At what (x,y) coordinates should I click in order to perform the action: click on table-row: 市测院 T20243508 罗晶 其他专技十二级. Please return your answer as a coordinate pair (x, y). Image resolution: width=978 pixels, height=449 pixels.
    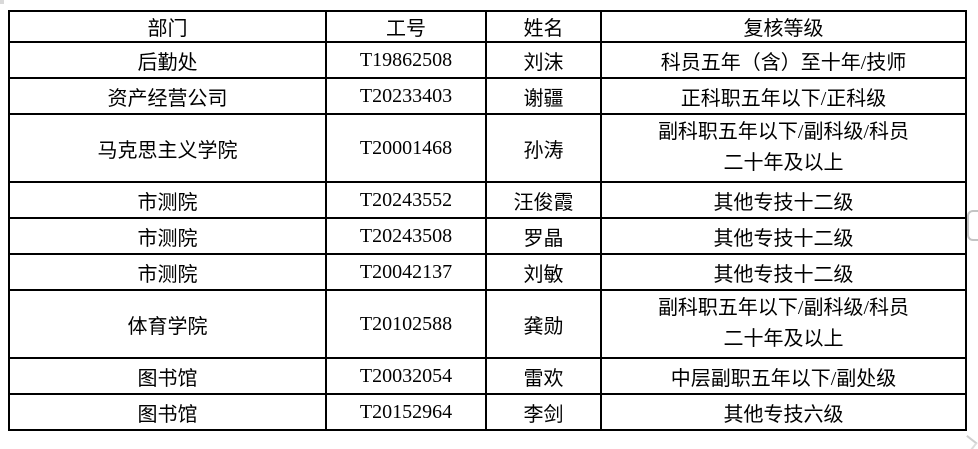
    Looking at the image, I should click on (487, 236).